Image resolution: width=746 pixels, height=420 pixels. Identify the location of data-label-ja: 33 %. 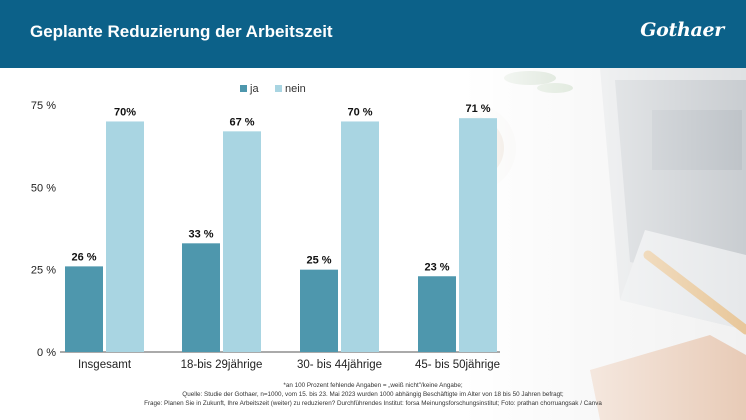
(200, 234).